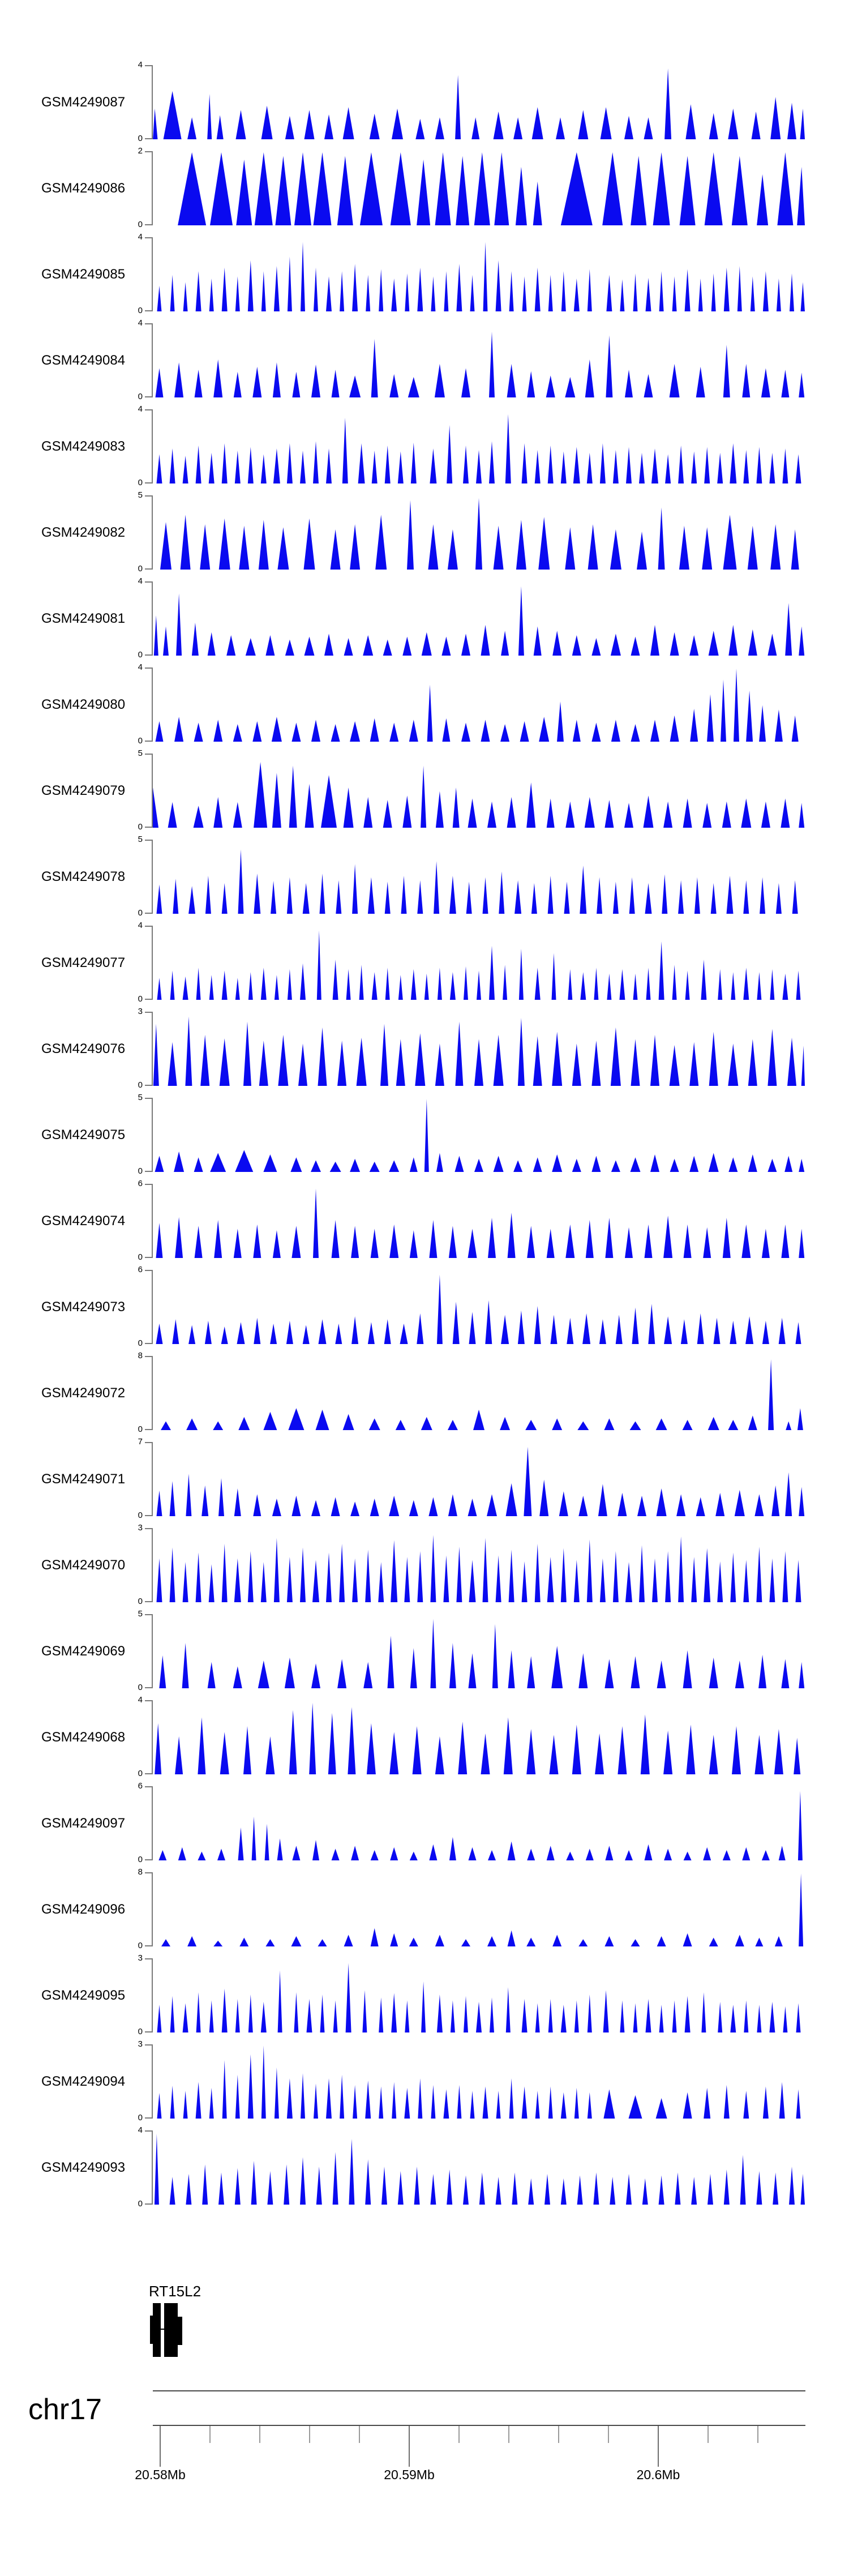 This screenshot has width=849, height=2576. What do you see at coordinates (83, 188) in the screenshot?
I see `track-title-label: GSM4249086` at bounding box center [83, 188].